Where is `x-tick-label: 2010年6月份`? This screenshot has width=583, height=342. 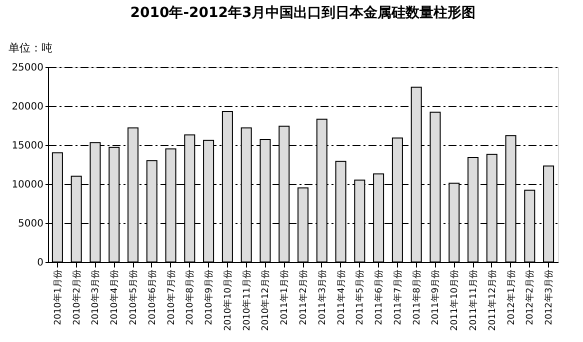 x-tick-label: 2010年6月份 is located at coordinates (152, 298).